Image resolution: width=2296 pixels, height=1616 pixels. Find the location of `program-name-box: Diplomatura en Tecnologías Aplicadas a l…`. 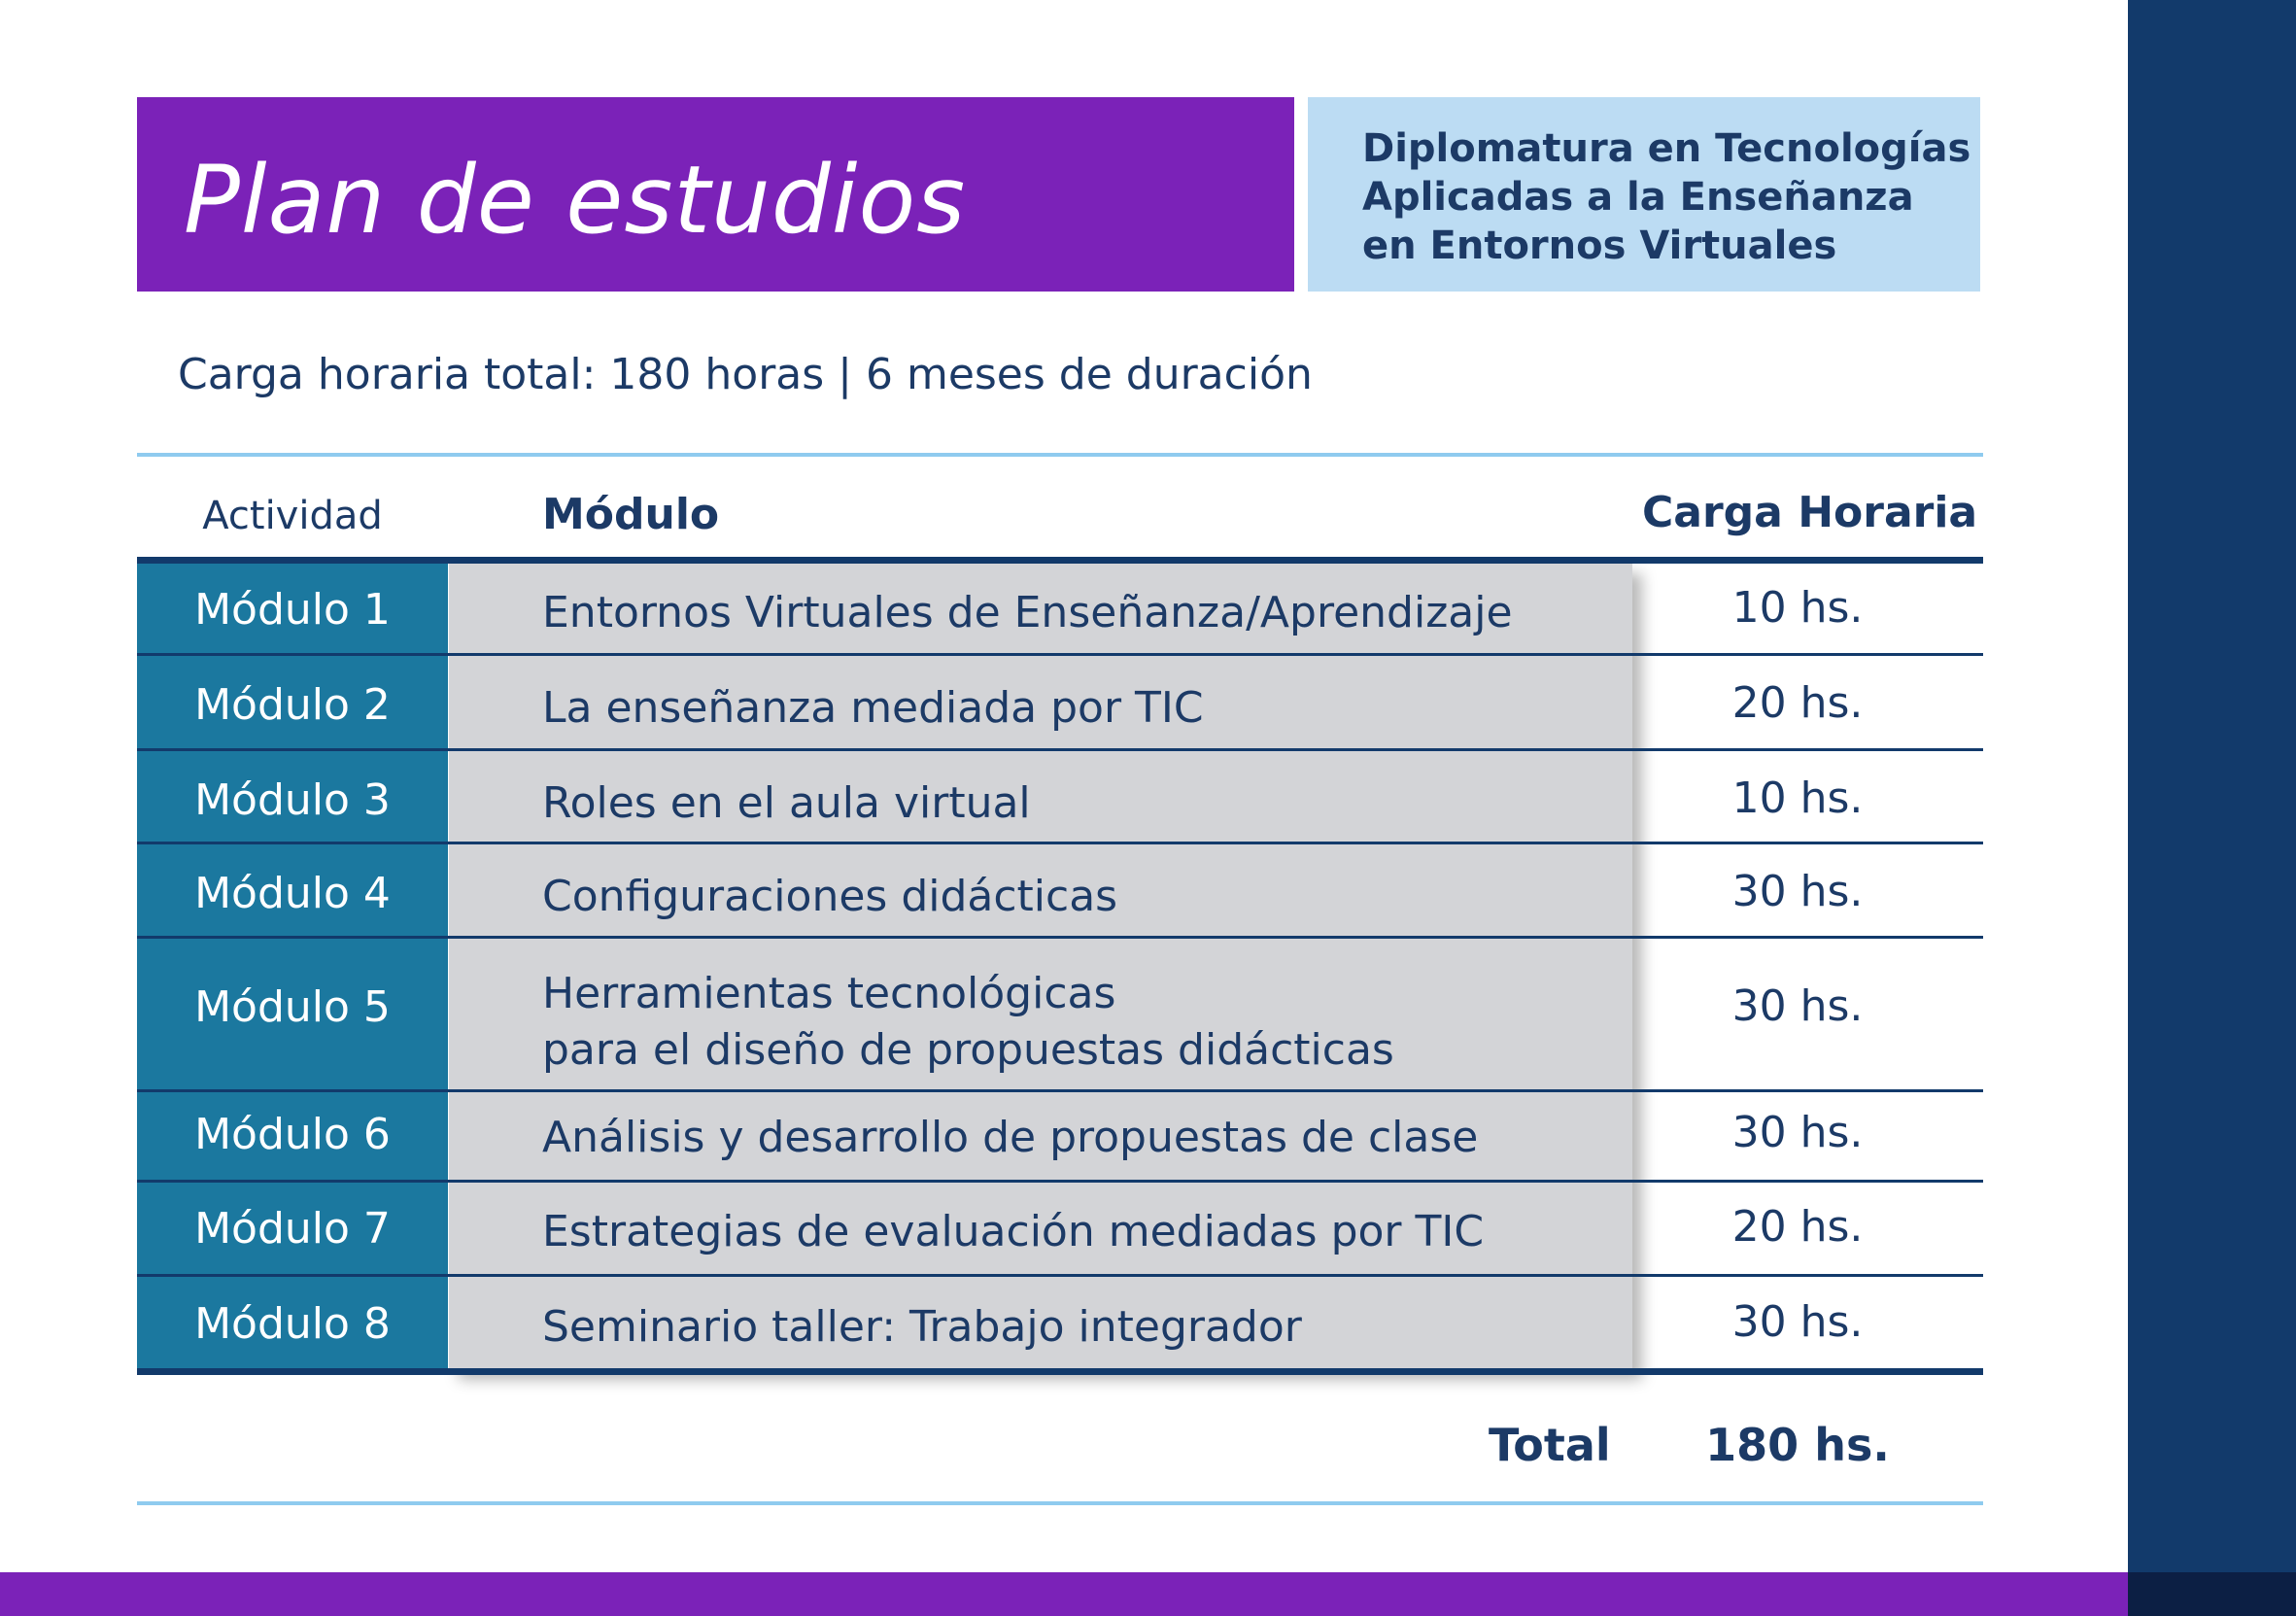

program-name-box: Diplomatura en Tecnologías Aplicadas a l… is located at coordinates (1644, 195).